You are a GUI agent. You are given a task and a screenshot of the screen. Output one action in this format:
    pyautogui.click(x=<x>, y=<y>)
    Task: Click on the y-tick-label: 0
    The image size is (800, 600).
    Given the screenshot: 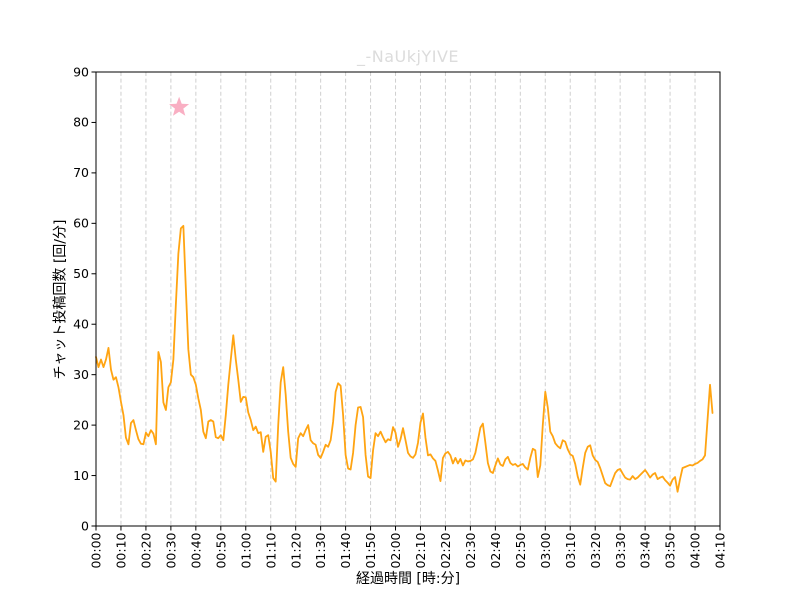 What is the action you would take?
    pyautogui.click(x=85, y=525)
    